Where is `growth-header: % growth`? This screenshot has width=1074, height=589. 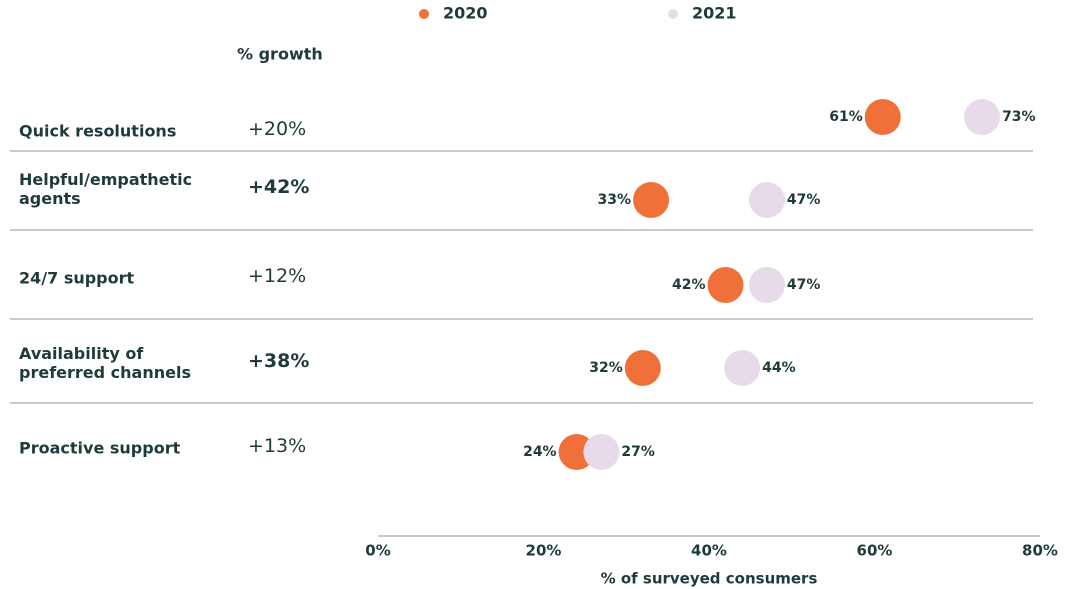 growth-header: % growth is located at coordinates (280, 54).